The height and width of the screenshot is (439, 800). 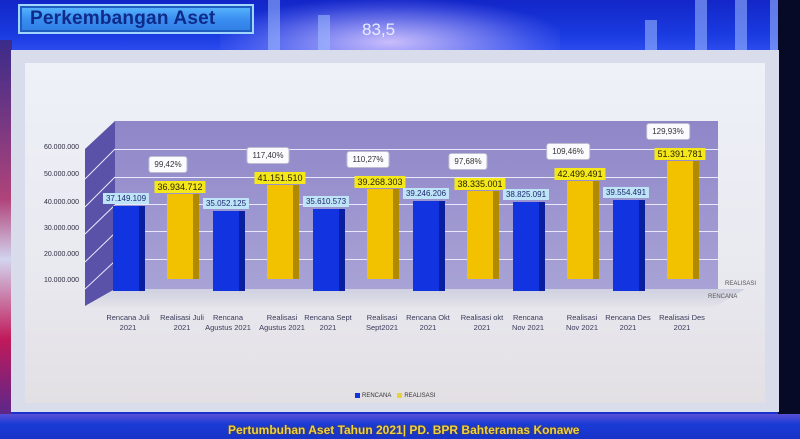 I want to click on legend-label-realisasi: REALISASI, so click(x=420, y=396).